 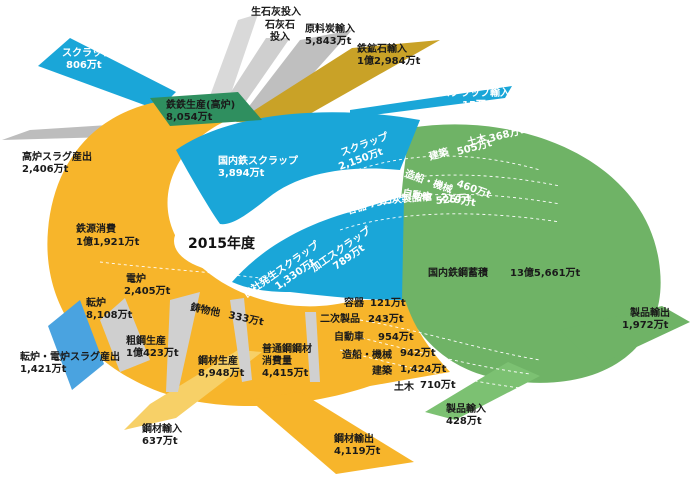 What do you see at coordinates (231, 63) in the screenshot?
I see `limestone-flow` at bounding box center [231, 63].